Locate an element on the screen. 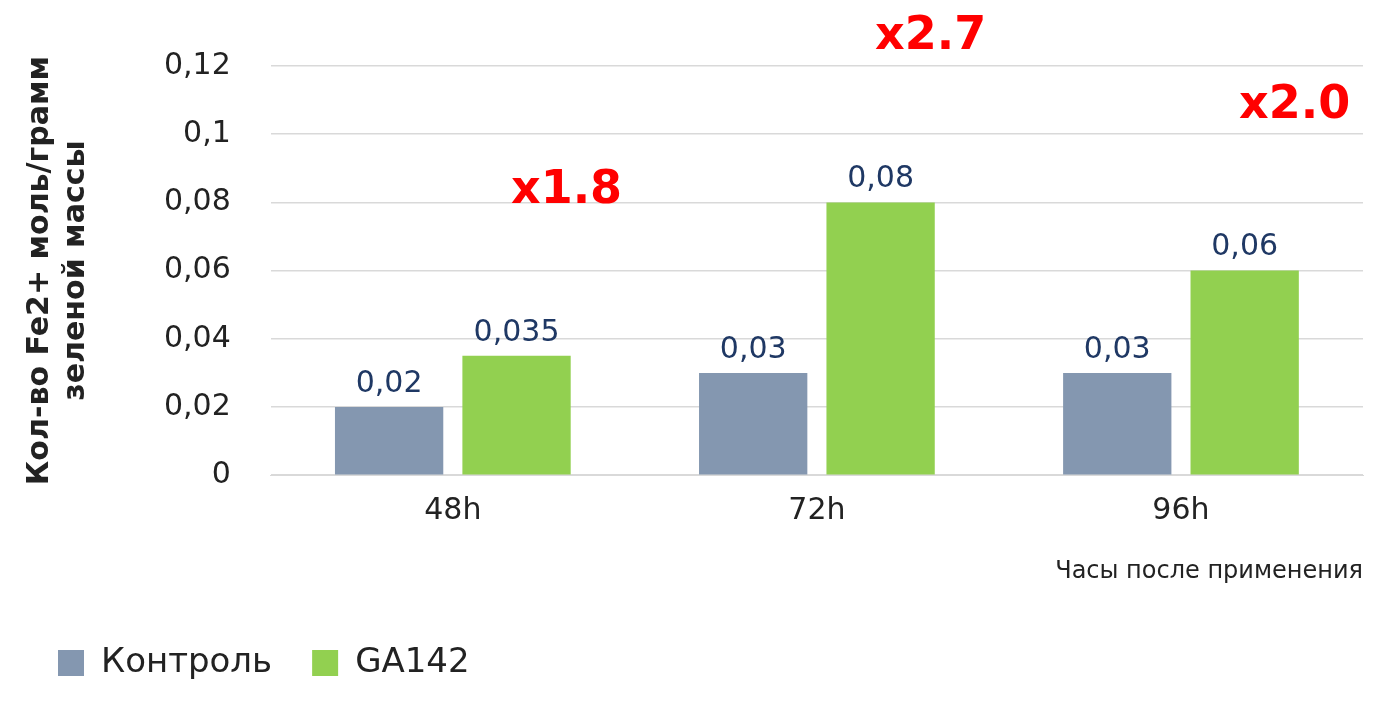  y-axis-title: Кол-во Fe2+ моль/грамм зеленой массы is located at coordinates (55, 271).